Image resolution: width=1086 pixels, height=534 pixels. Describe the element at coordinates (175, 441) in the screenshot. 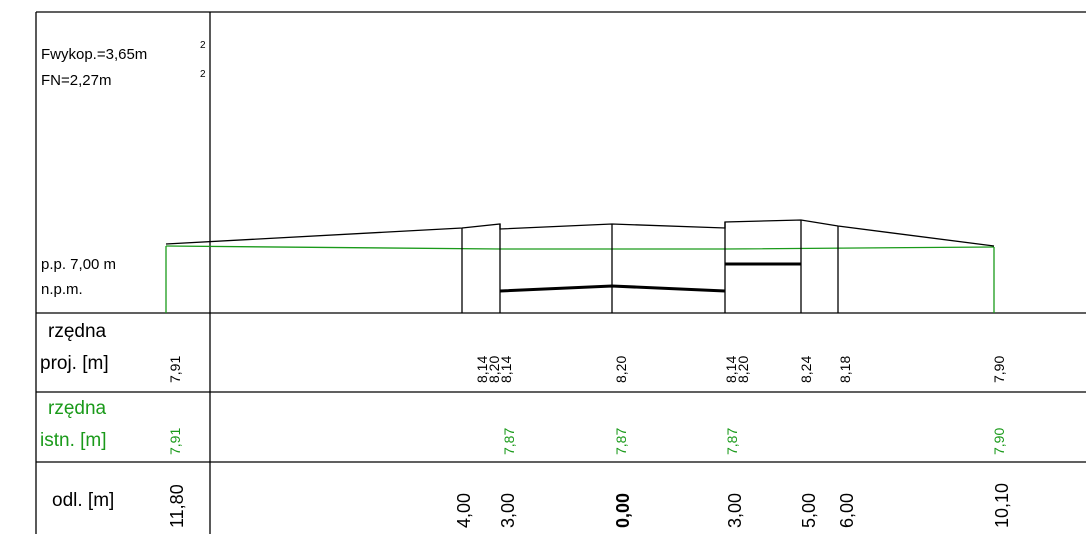

I see `istn-value: 7,91` at that location.